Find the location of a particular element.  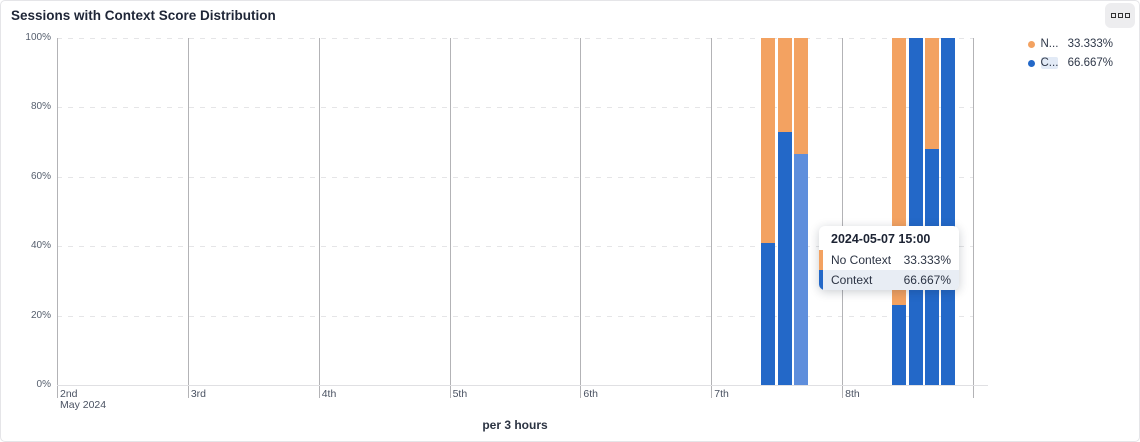

legend-series-value: 66.667% is located at coordinates (1088, 63).